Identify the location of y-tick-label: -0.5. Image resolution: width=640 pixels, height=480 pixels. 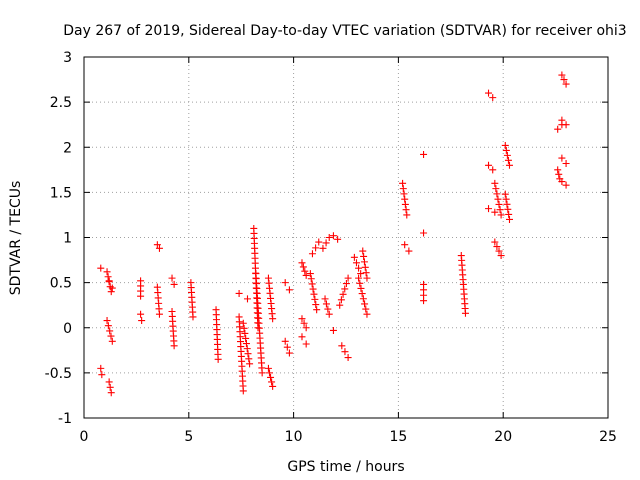
(58, 374).